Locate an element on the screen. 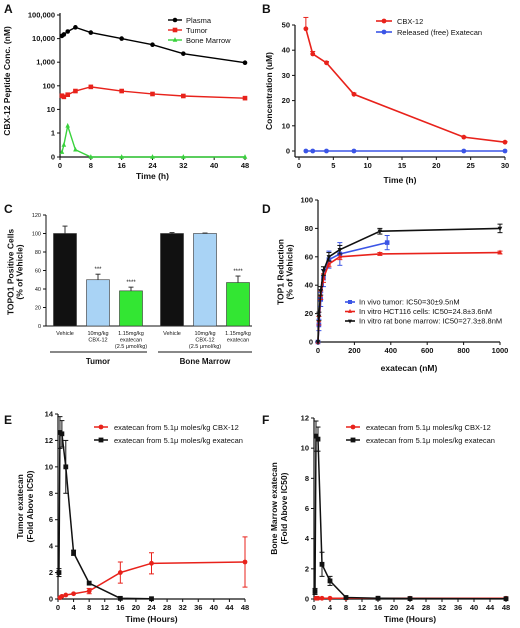 The image size is (520, 628). x-tick-label: 36 is located at coordinates (198, 607).